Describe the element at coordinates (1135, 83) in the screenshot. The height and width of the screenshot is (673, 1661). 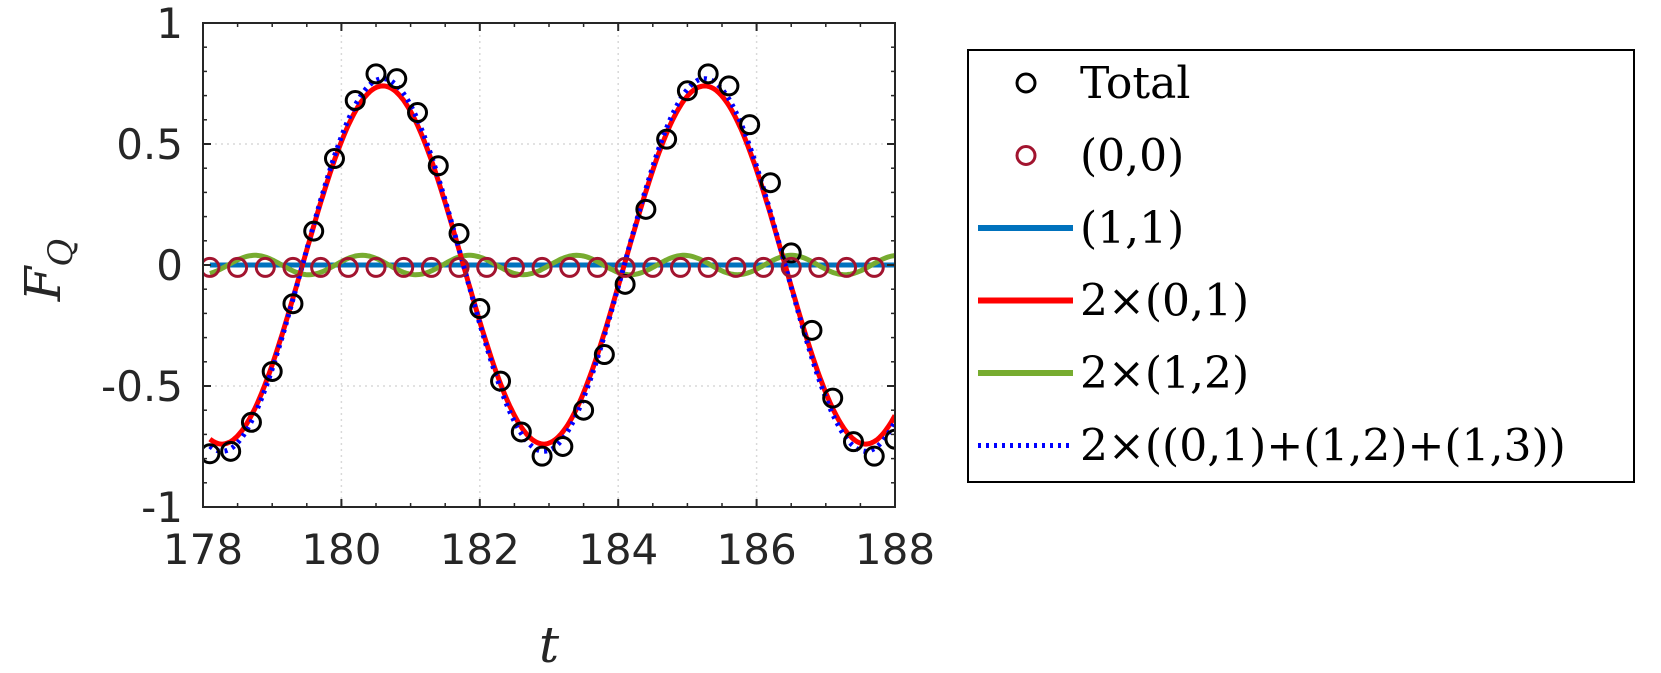
I see `legend-total-label: Total` at that location.